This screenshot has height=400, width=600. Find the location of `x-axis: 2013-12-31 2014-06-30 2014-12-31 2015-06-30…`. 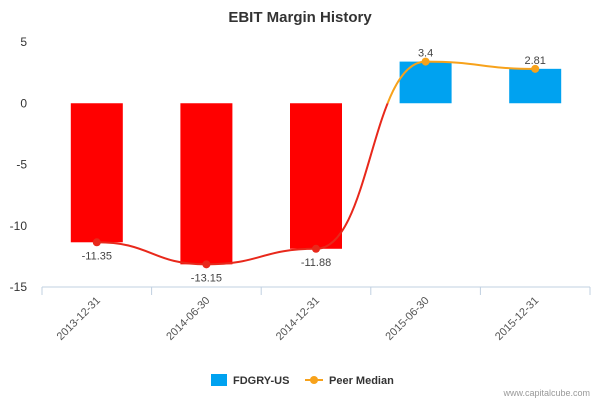

x-axis: 2013-12-31 2014-06-30 2014-12-31 2015-06-30… is located at coordinates (316, 314).